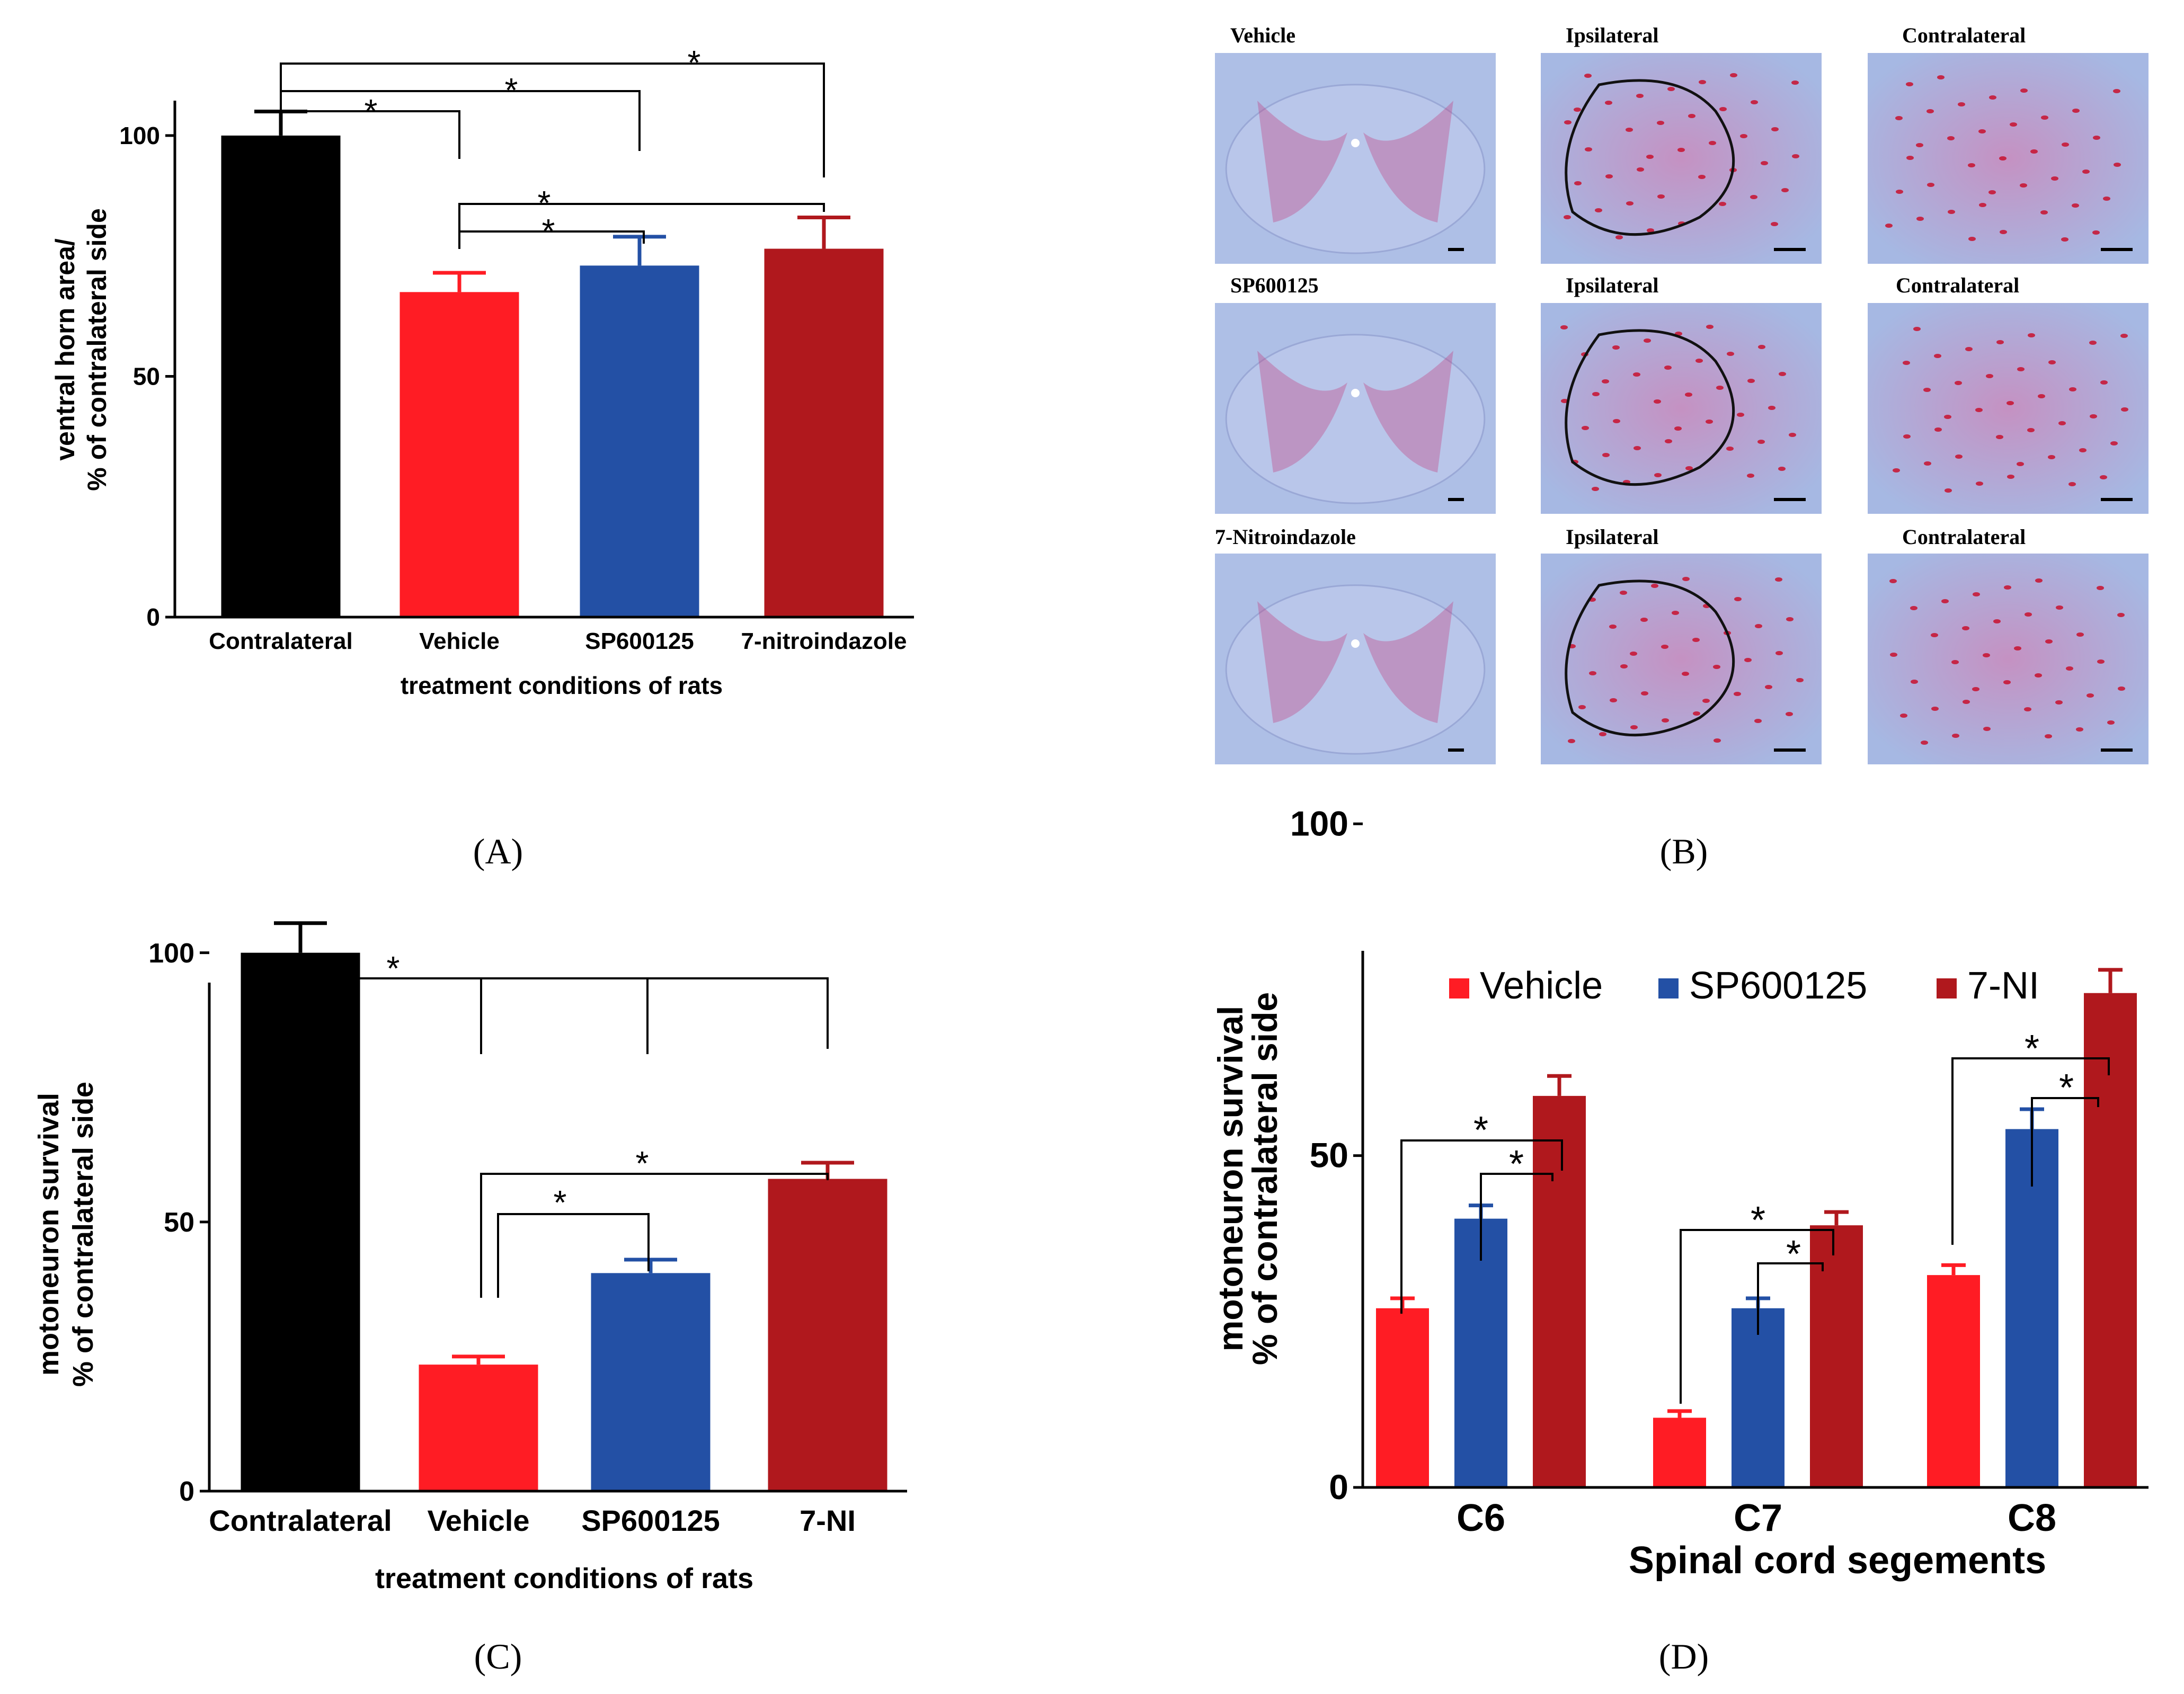 The width and height of the screenshot is (2184, 1694). What do you see at coordinates (1613, 537) in the screenshot?
I see `b-col-label-ipsilateral-3: Ipsilateral` at bounding box center [1613, 537].